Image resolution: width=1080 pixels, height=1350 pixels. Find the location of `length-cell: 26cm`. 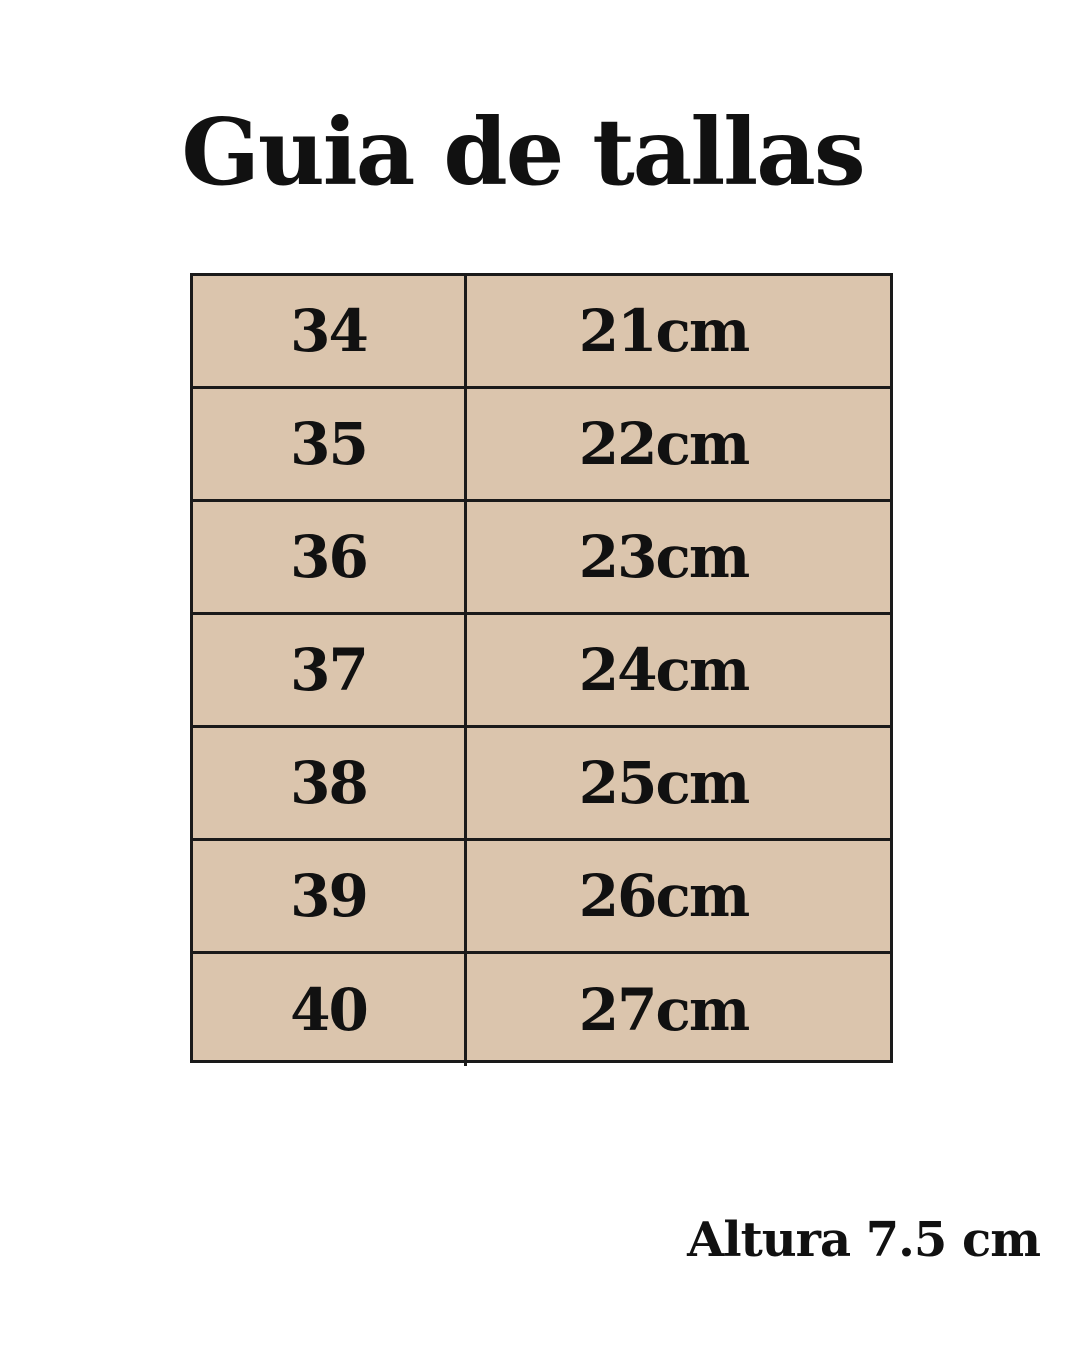

length-cell: 26cm is located at coordinates (664, 896).